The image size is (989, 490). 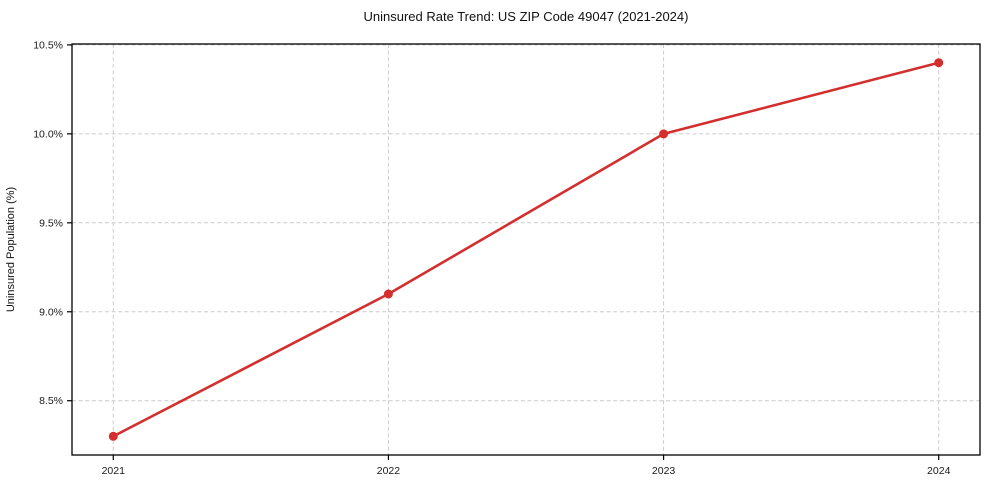 What do you see at coordinates (48, 134) in the screenshot?
I see `y-tick-label: 10.0%` at bounding box center [48, 134].